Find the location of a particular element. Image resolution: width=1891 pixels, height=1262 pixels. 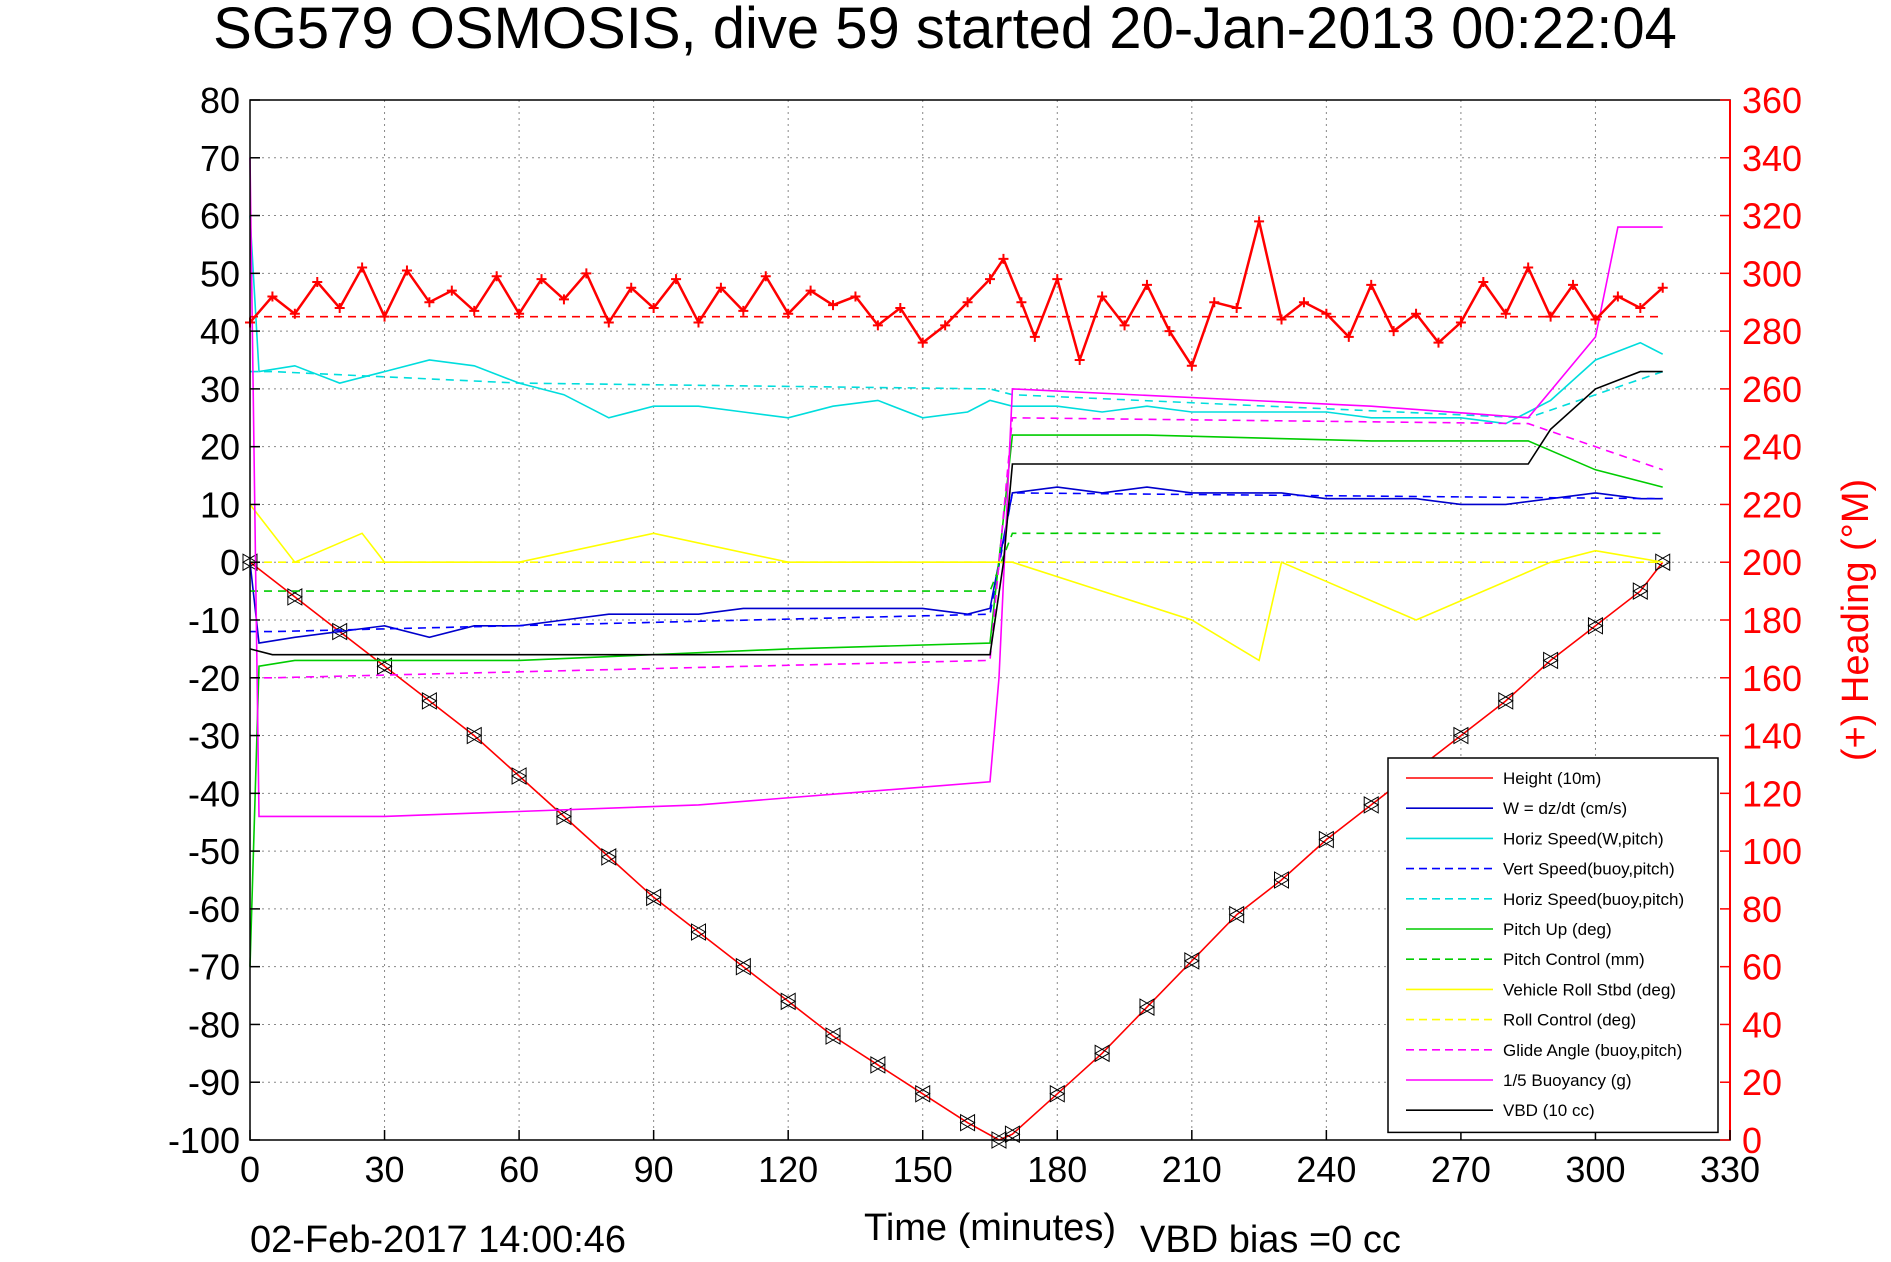

legend-entry: 1/5 Buoyancy (g) is located at coordinates (1567, 1080).